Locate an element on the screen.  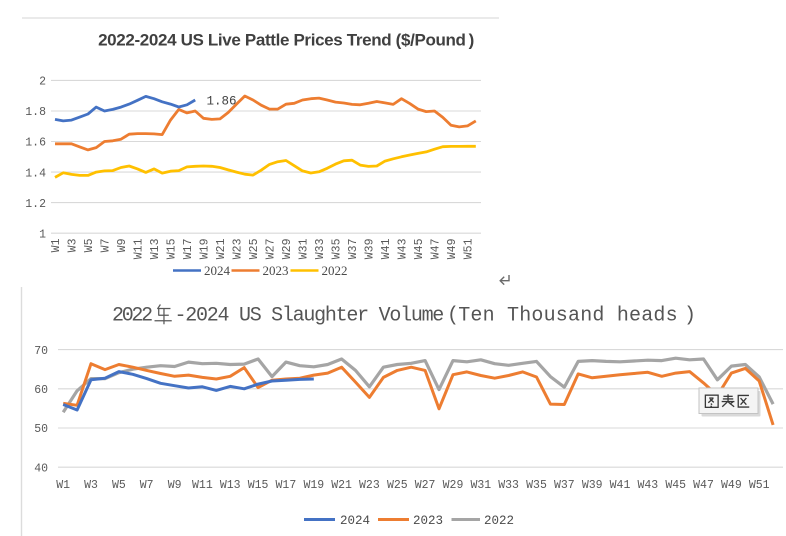
svg-text: 60 is located at coordinates (41, 390).